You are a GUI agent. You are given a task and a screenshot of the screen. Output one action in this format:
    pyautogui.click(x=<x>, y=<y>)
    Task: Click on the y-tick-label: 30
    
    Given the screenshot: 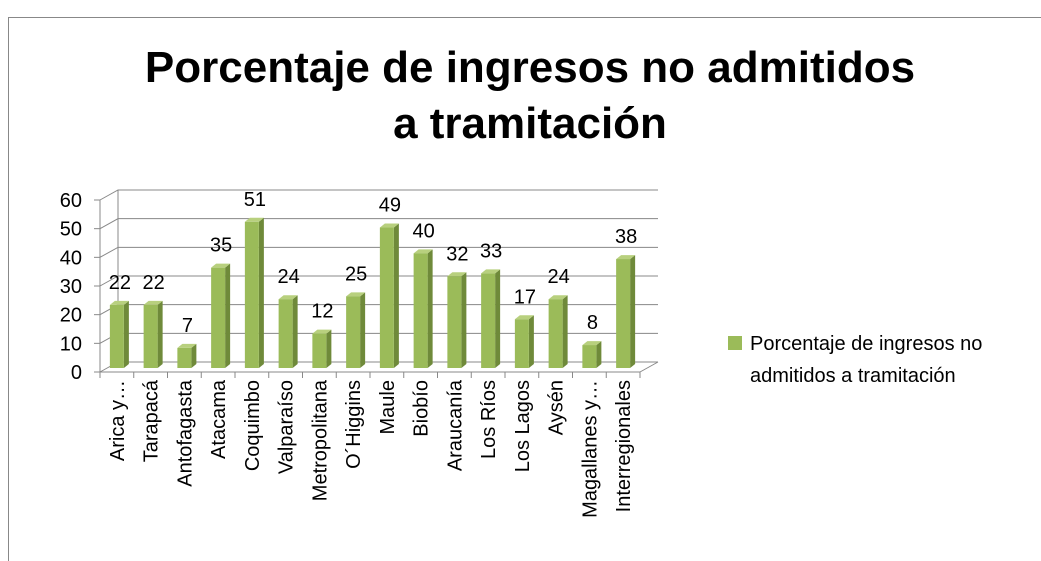 What is the action you would take?
    pyautogui.click(x=71, y=287)
    